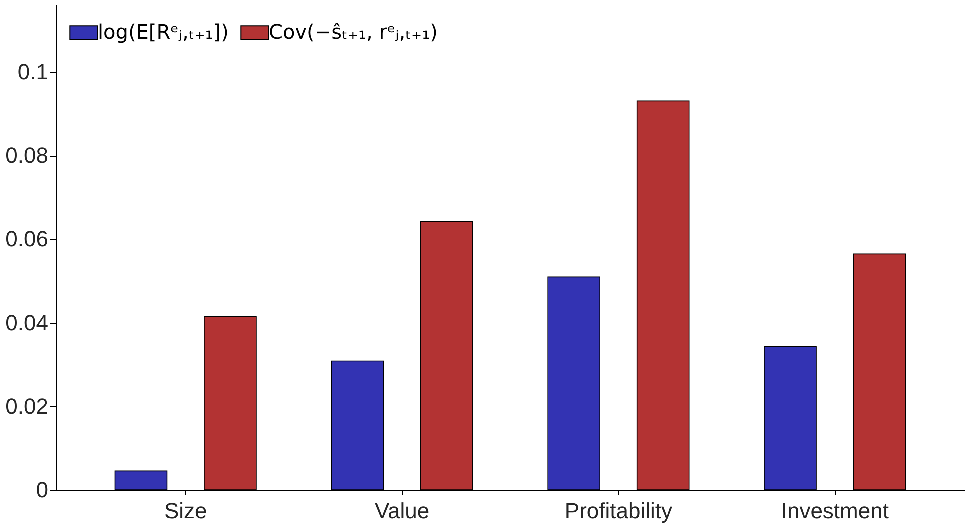 The height and width of the screenshot is (527, 970). Describe the element at coordinates (618, 511) in the screenshot. I see `x-tick-label: Profitability` at that location.